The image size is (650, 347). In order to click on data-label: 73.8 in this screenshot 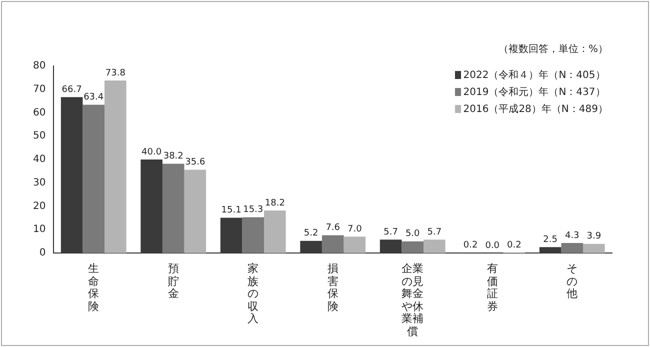, I will do `click(115, 73)`.